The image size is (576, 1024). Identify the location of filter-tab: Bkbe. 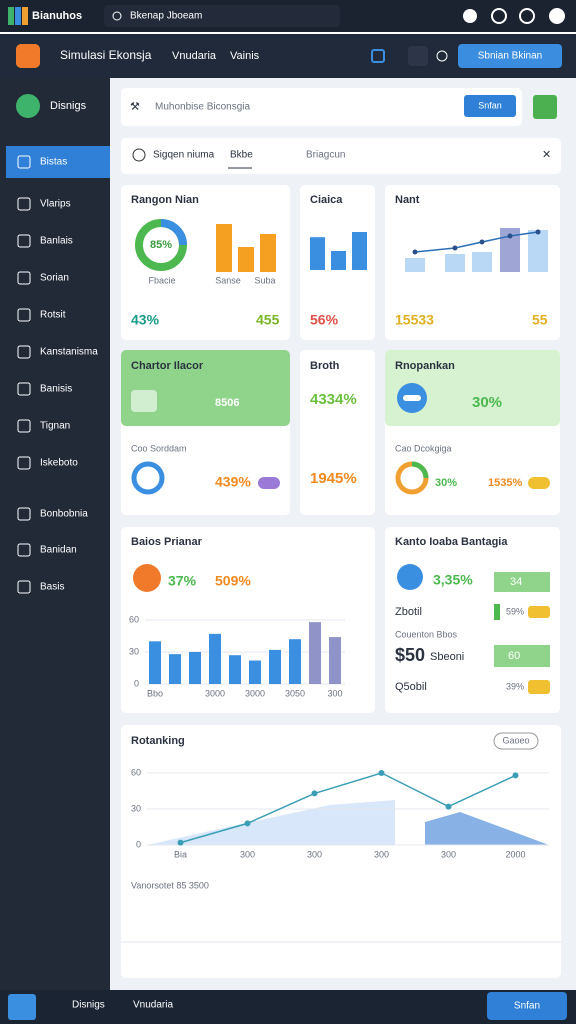
(241, 155).